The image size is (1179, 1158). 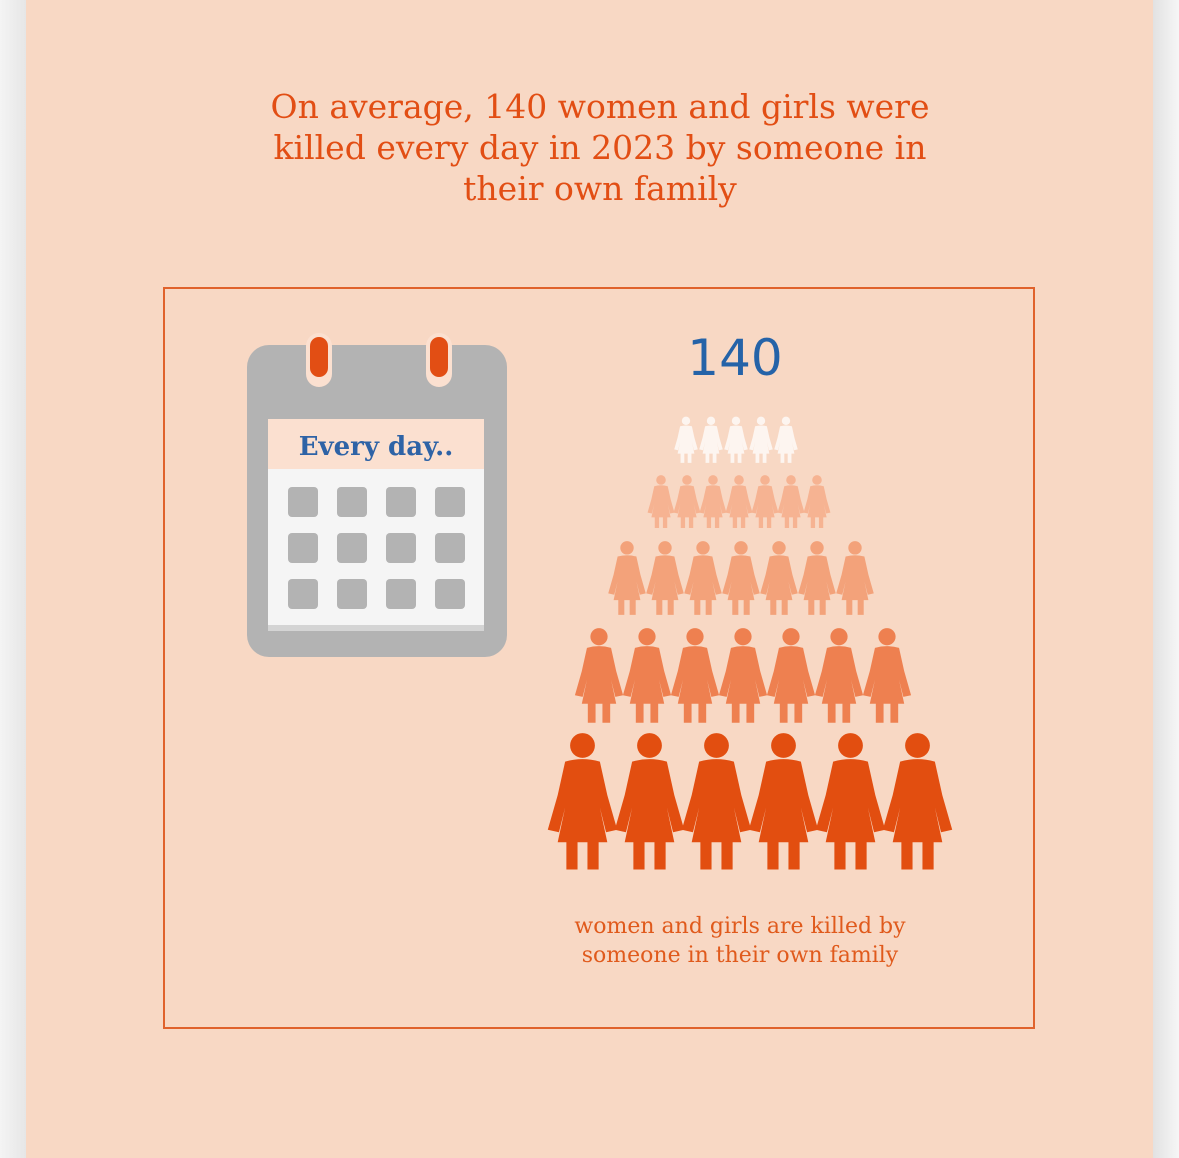 What do you see at coordinates (376, 447) in the screenshot?
I see `calendar-caption: Every day..` at bounding box center [376, 447].